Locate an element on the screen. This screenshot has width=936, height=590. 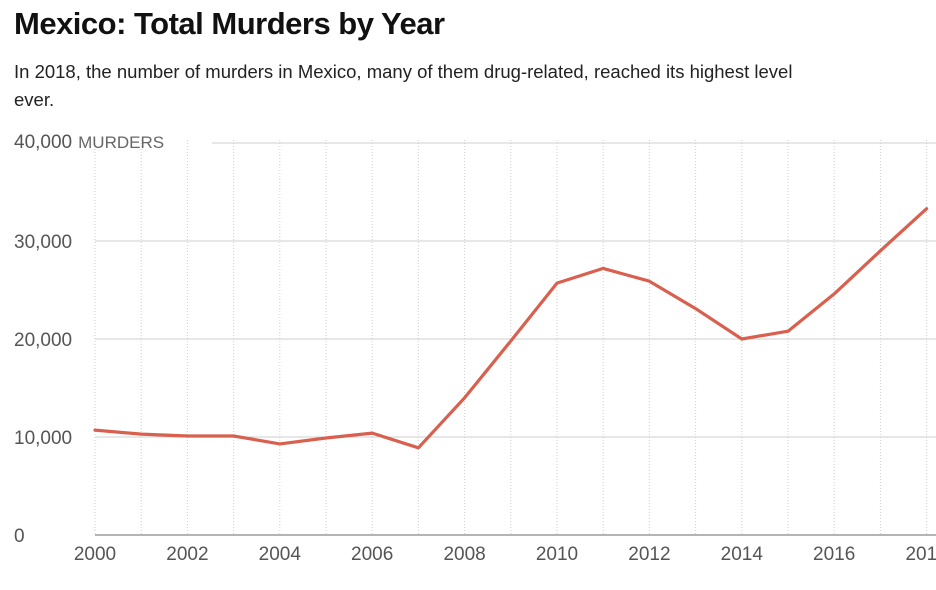
x-tick-label: 2014 is located at coordinates (742, 554).